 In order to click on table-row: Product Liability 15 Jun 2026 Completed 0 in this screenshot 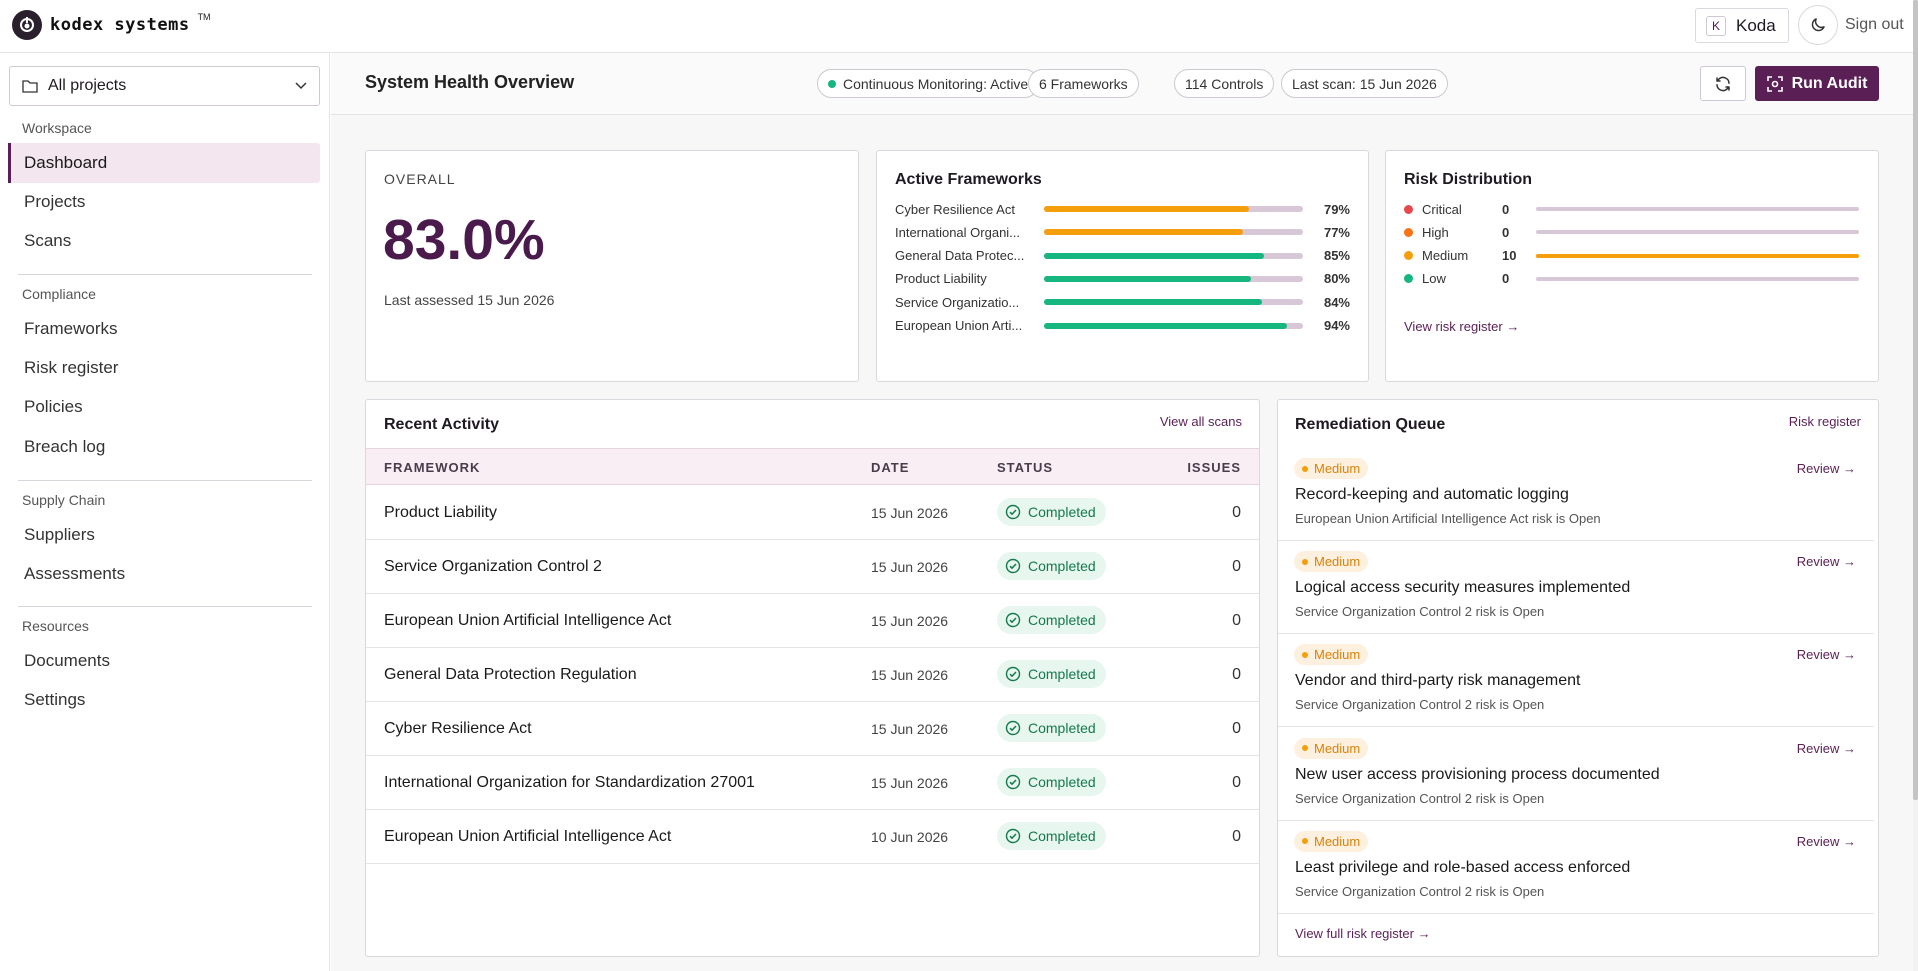, I will do `click(812, 513)`.